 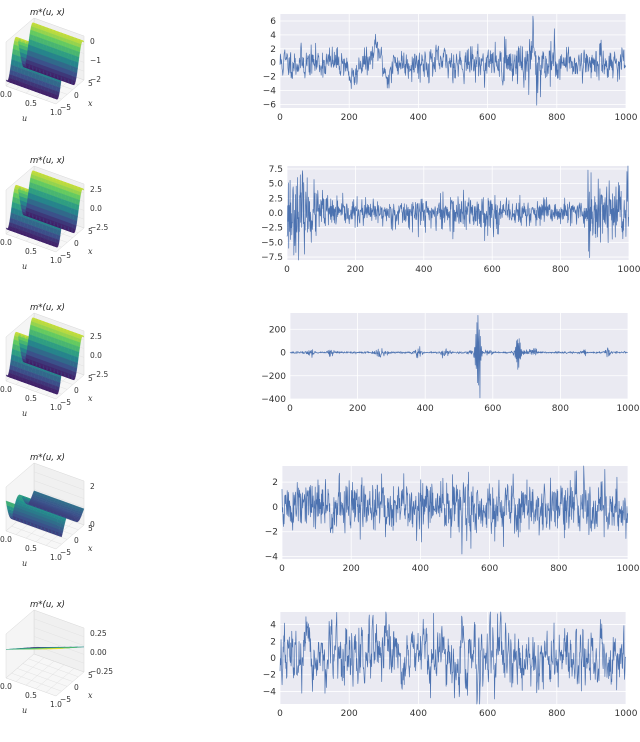 What do you see at coordinates (276, 170) in the screenshot?
I see `y-tick-label: 7.5` at bounding box center [276, 170].